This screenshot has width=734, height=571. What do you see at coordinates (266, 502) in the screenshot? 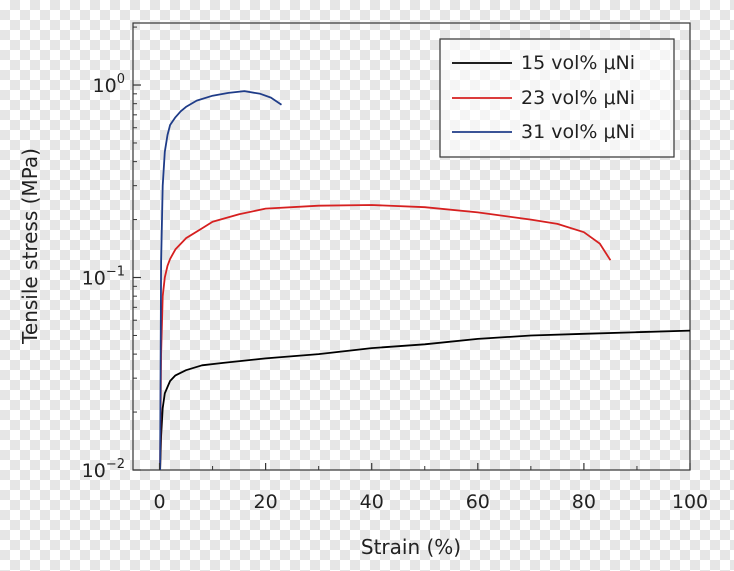
I see `x-tick-label-20: 20` at bounding box center [266, 502].